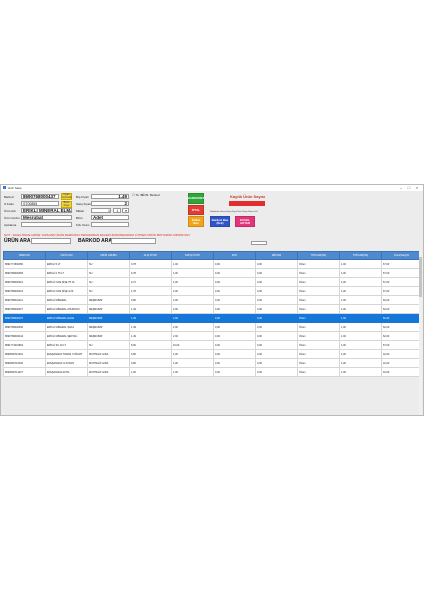  I want to click on option-2: ☐ Bt. Barkod, so click(151, 195).